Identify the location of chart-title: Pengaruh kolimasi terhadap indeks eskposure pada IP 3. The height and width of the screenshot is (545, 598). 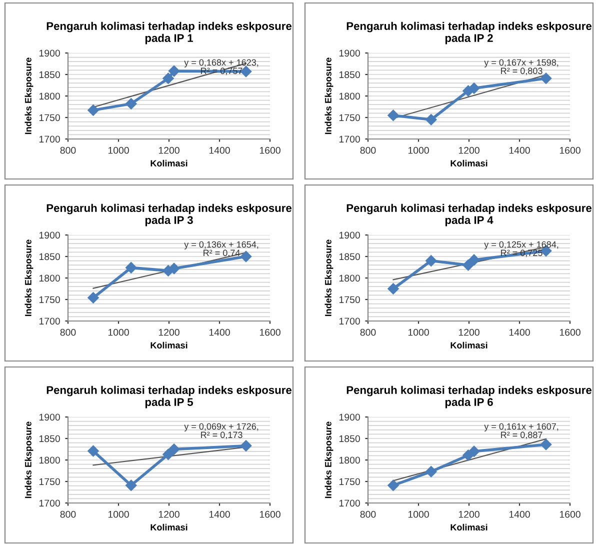
(169, 215).